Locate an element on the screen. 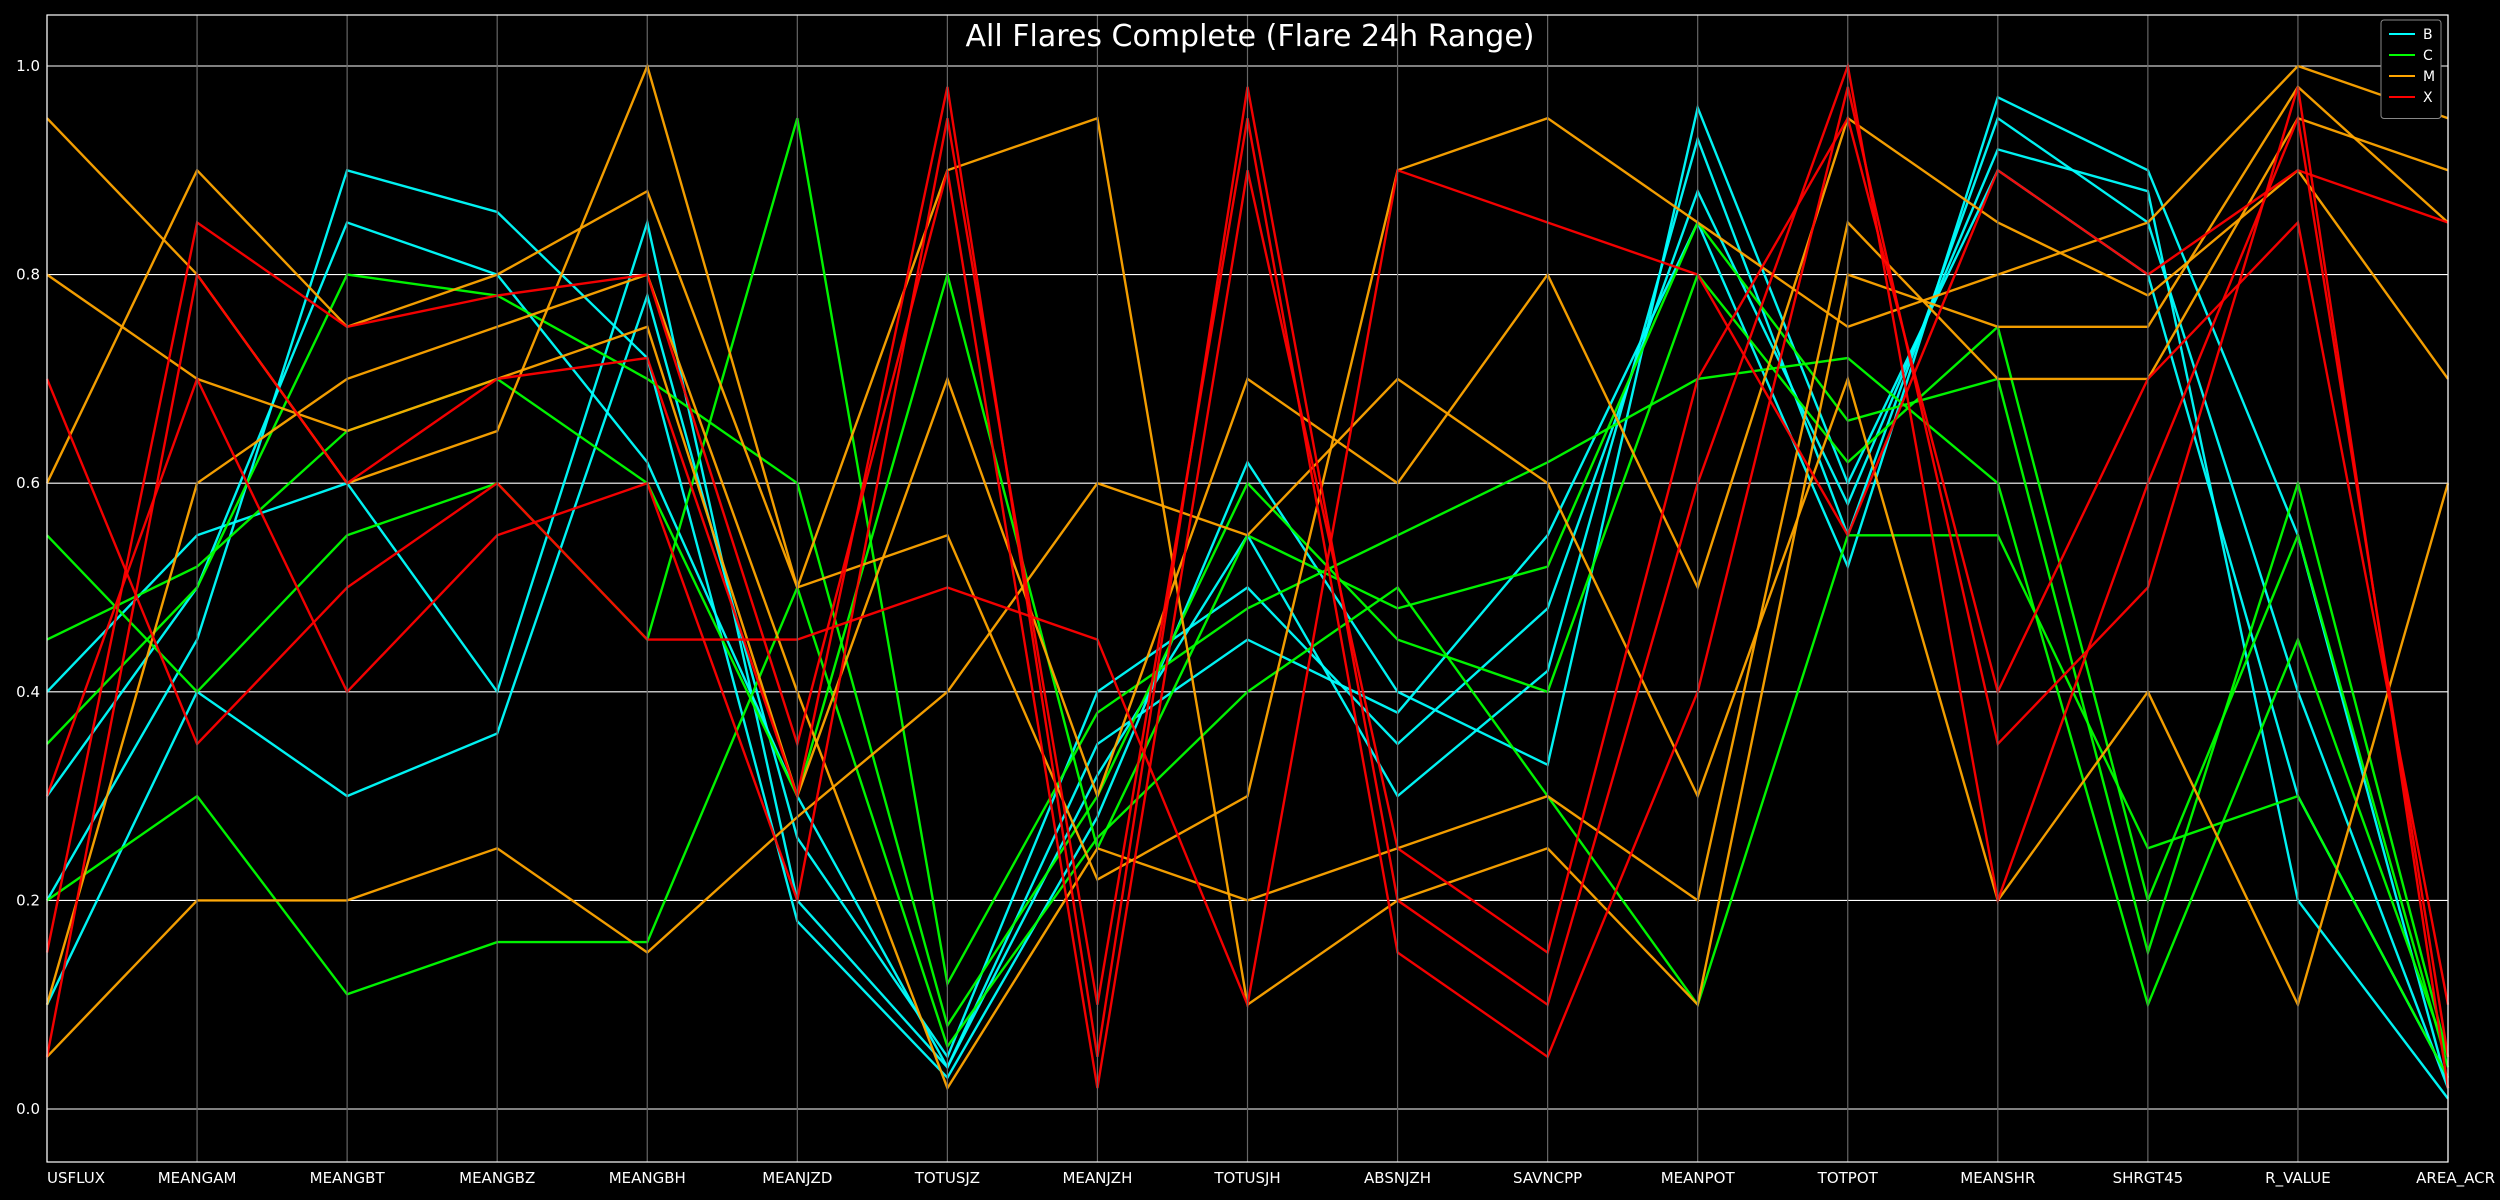 The width and height of the screenshot is (2500, 1200). y-tick-label: 0.6 is located at coordinates (28, 483).